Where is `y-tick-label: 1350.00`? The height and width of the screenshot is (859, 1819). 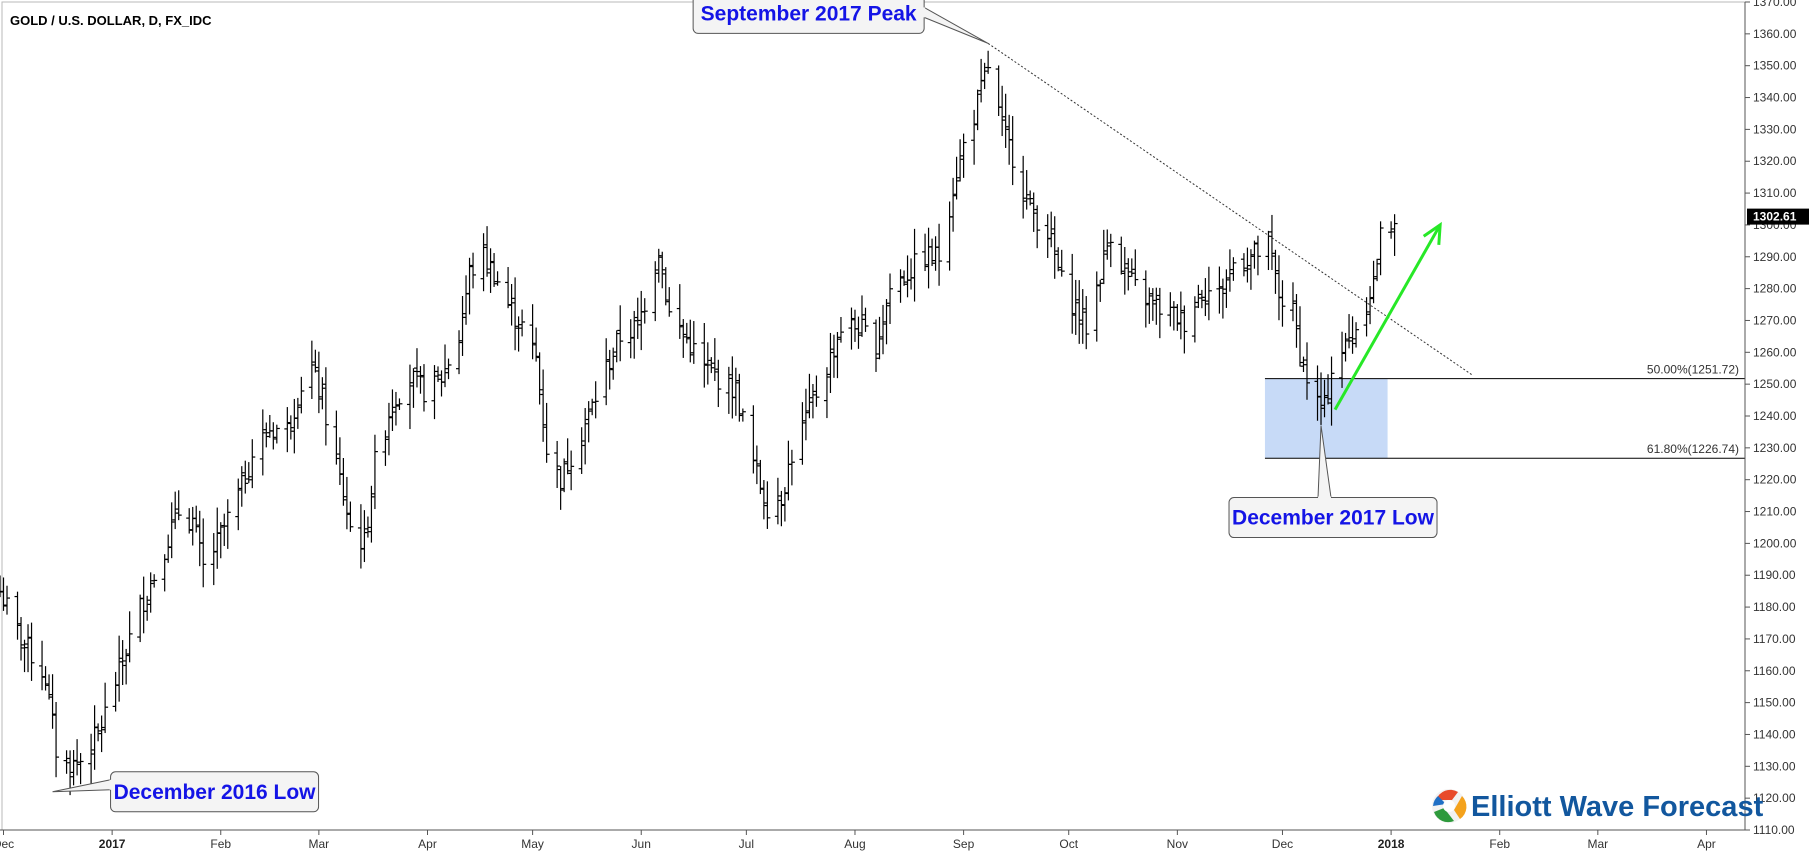 y-tick-label: 1350.00 is located at coordinates (1775, 66).